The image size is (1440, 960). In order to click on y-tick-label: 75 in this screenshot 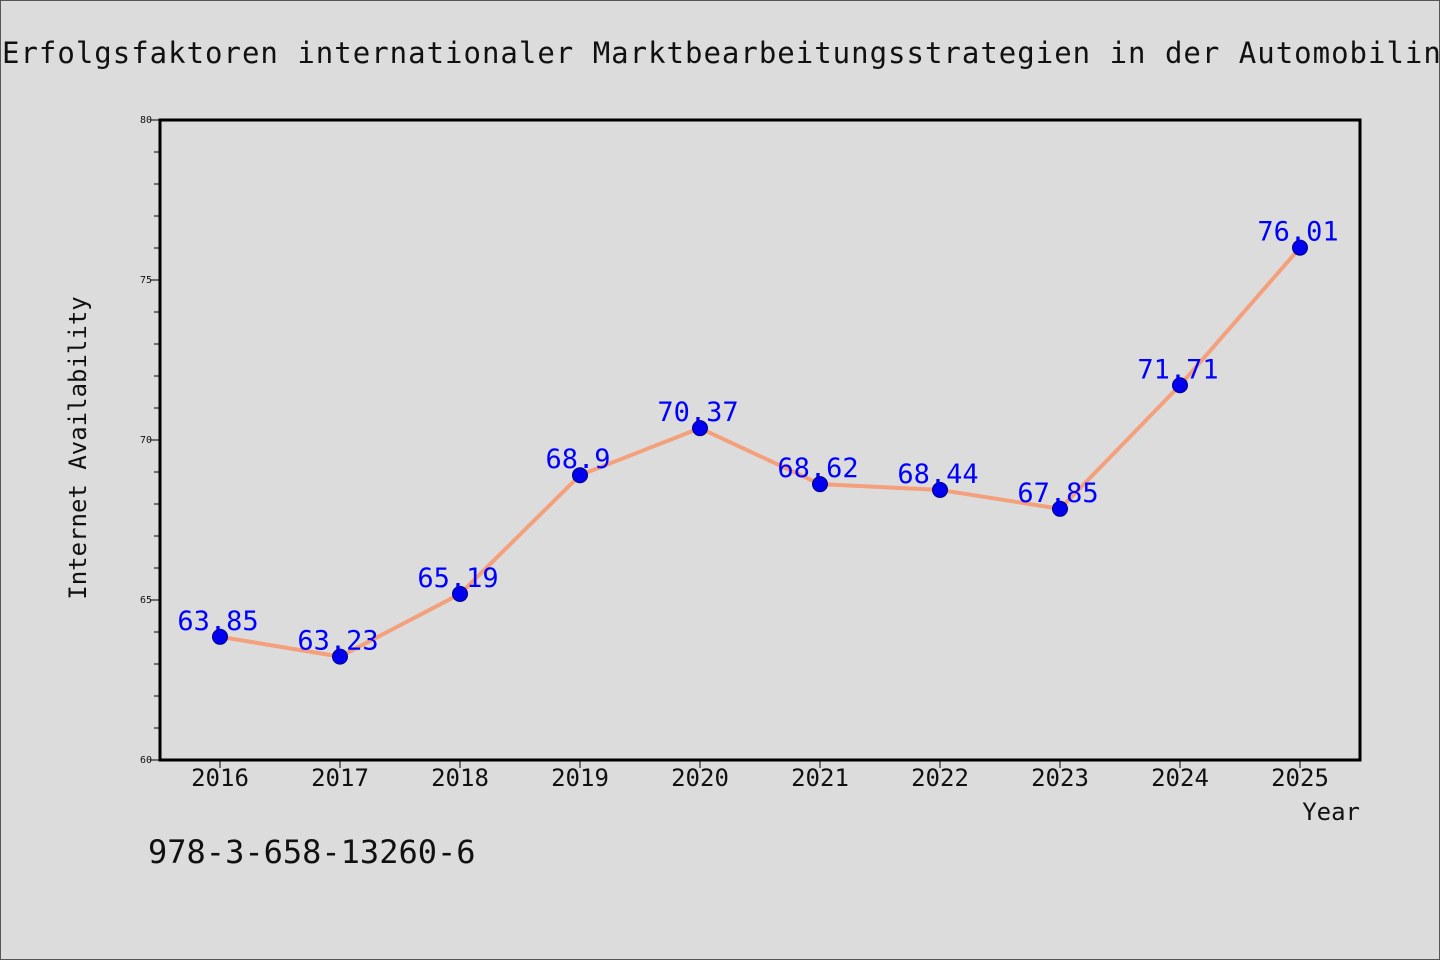, I will do `click(146, 280)`.